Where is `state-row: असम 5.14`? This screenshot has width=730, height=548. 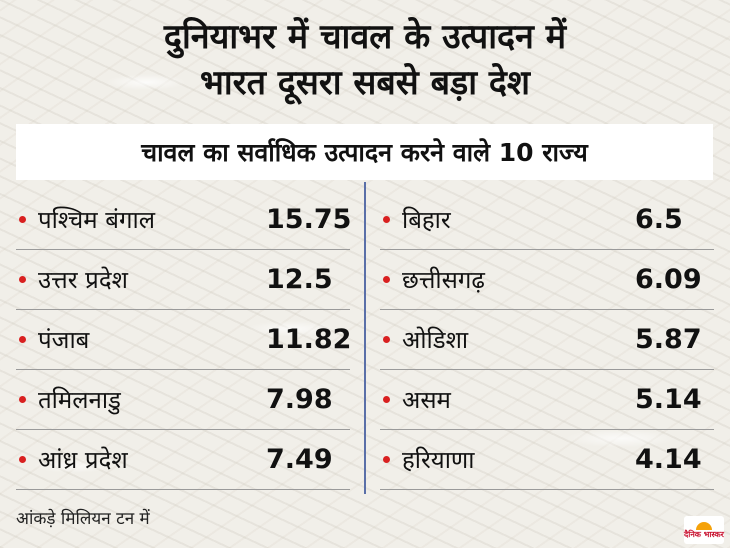
state-row: असम 5.14 is located at coordinates (547, 400).